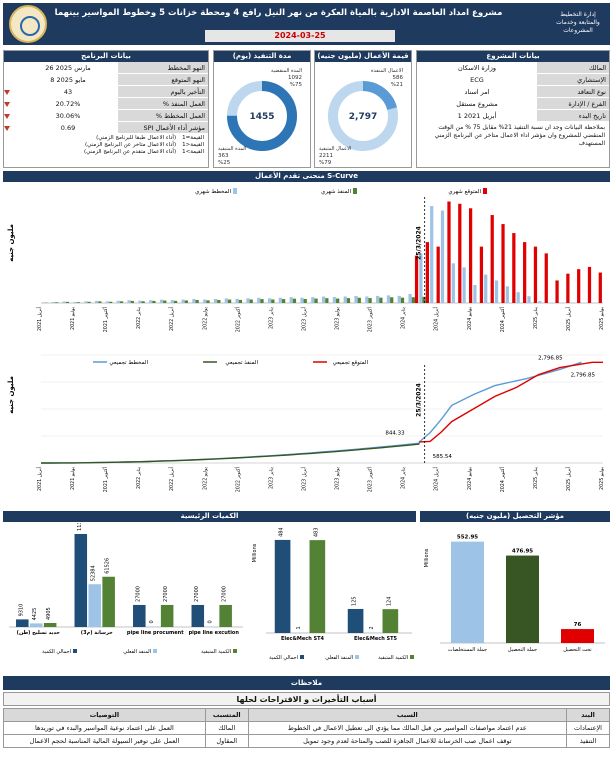 Image resolution: width=613 pixels, height=778 pixels. I want to click on project-row-value: امر اسناد, so click(477, 92).